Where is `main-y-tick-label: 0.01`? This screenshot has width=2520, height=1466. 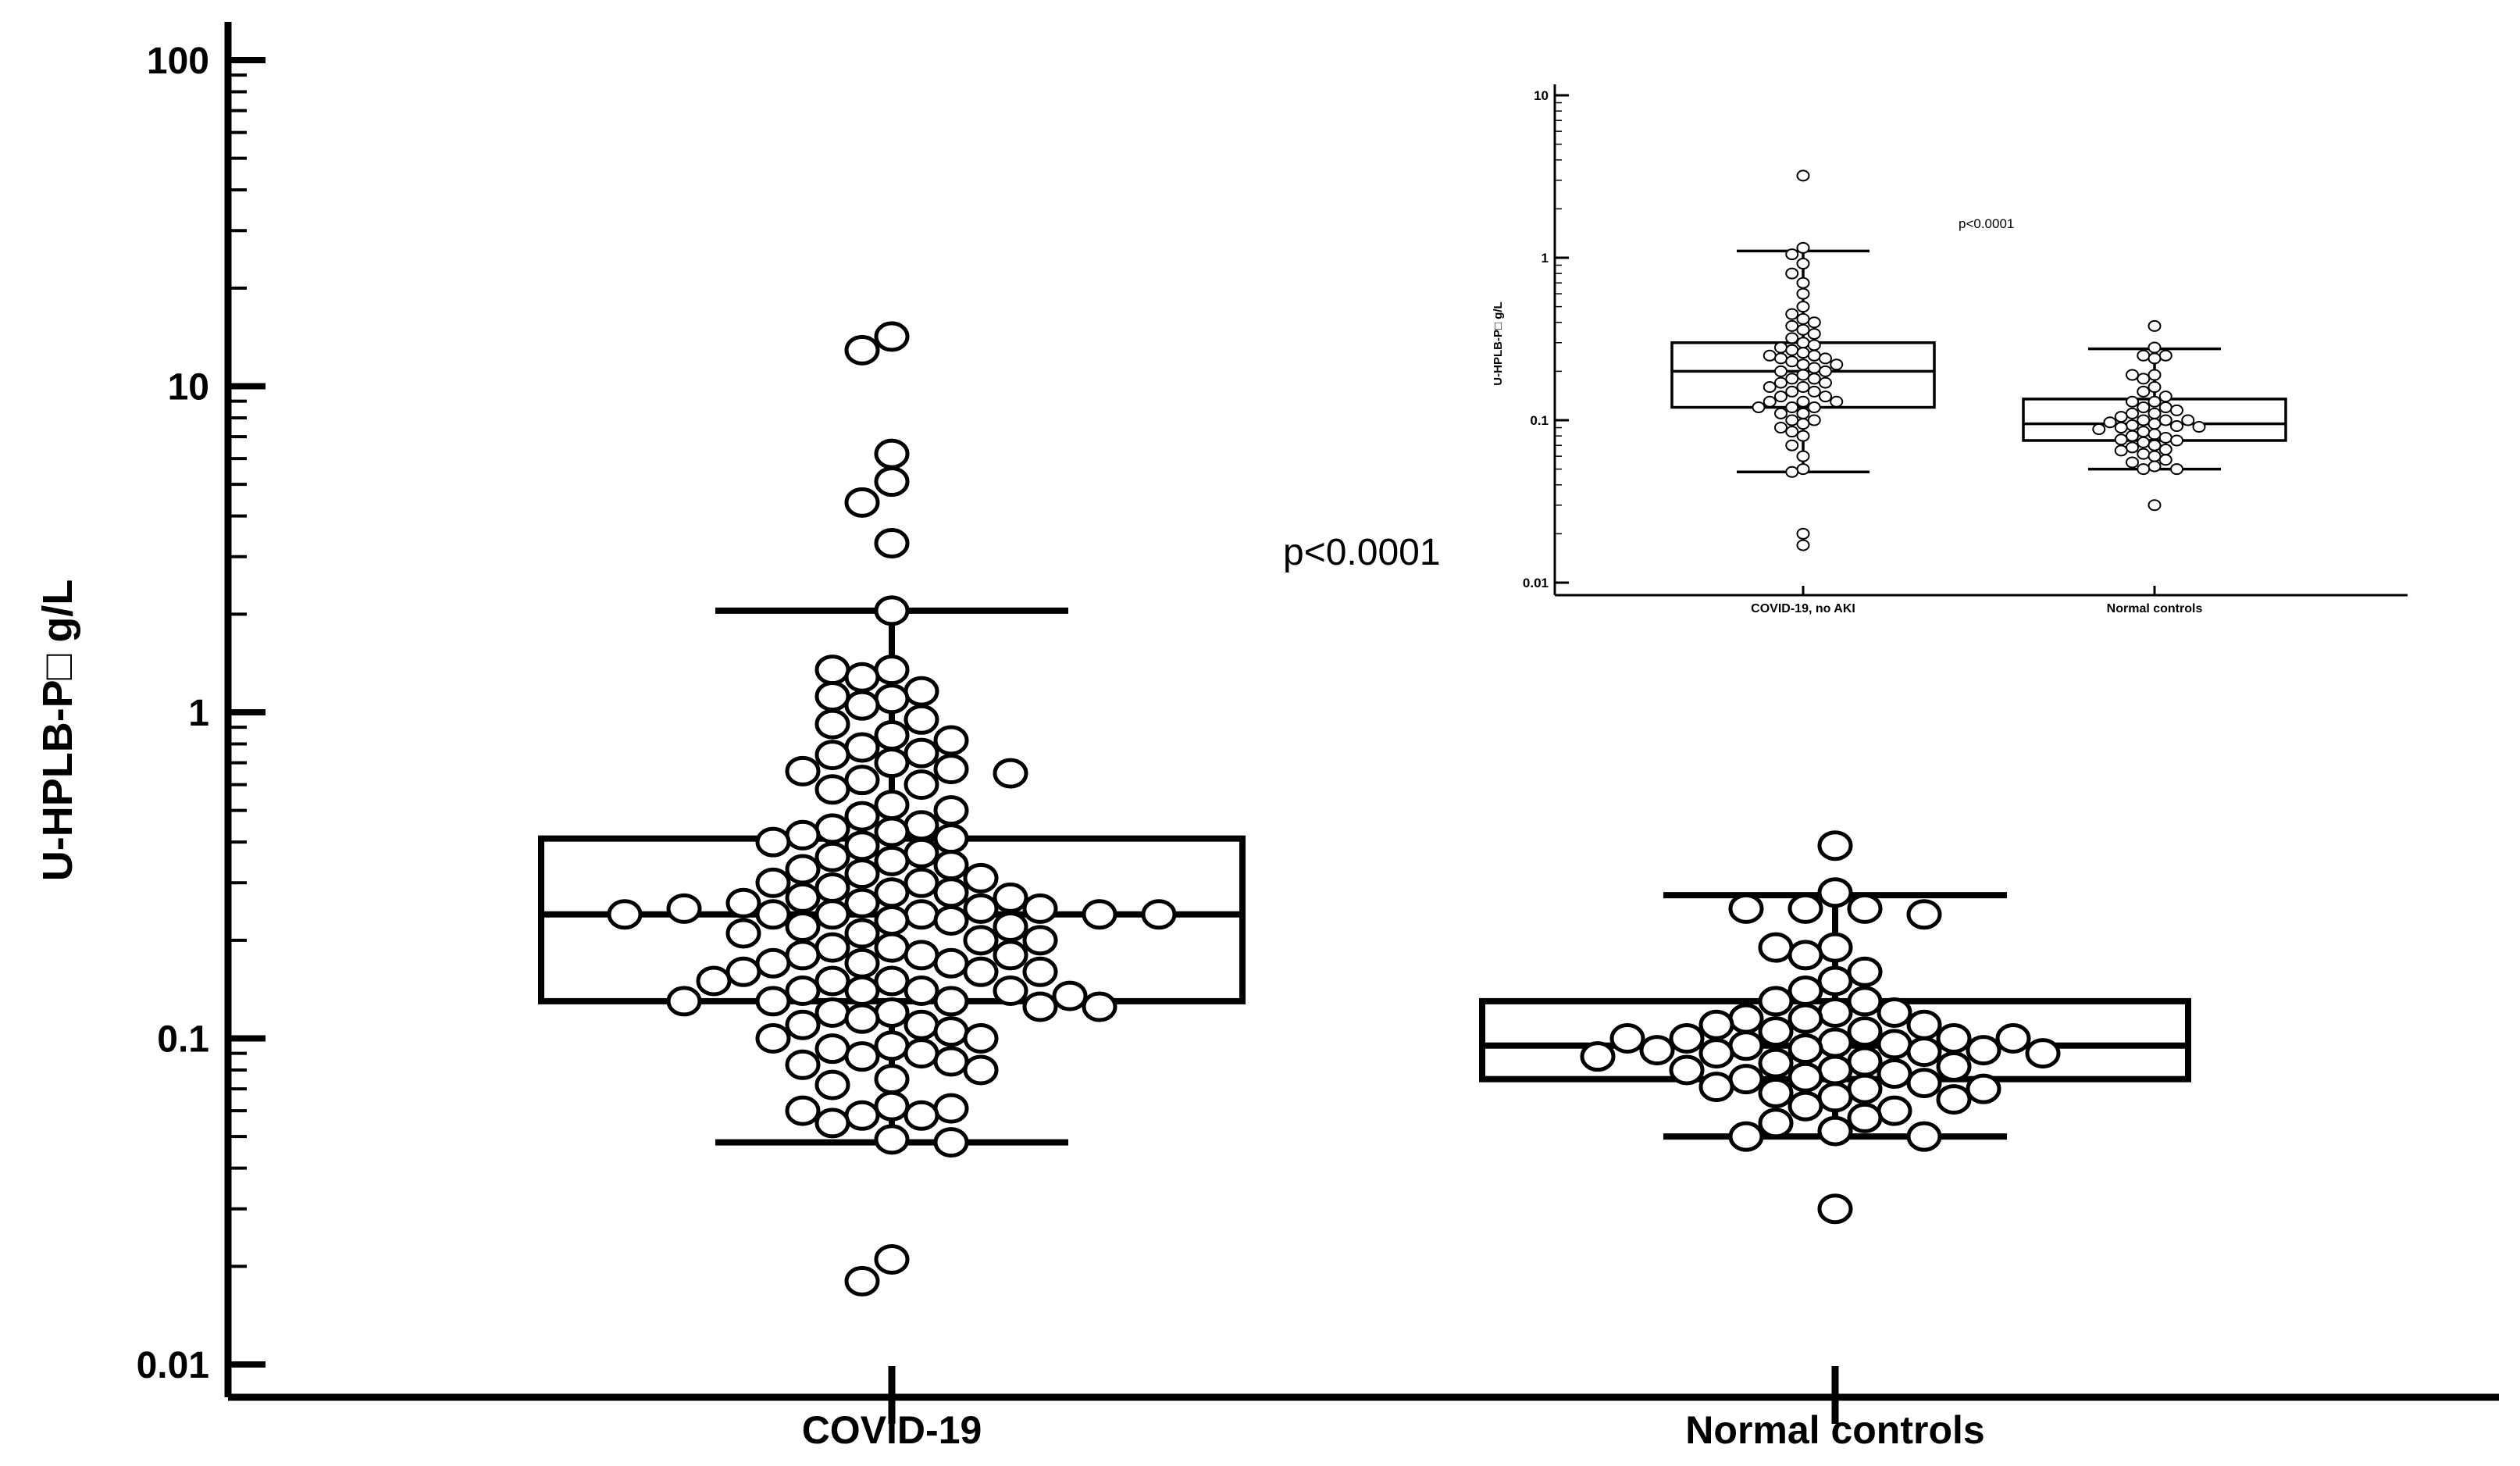 main-y-tick-label: 0.01 is located at coordinates (173, 1365).